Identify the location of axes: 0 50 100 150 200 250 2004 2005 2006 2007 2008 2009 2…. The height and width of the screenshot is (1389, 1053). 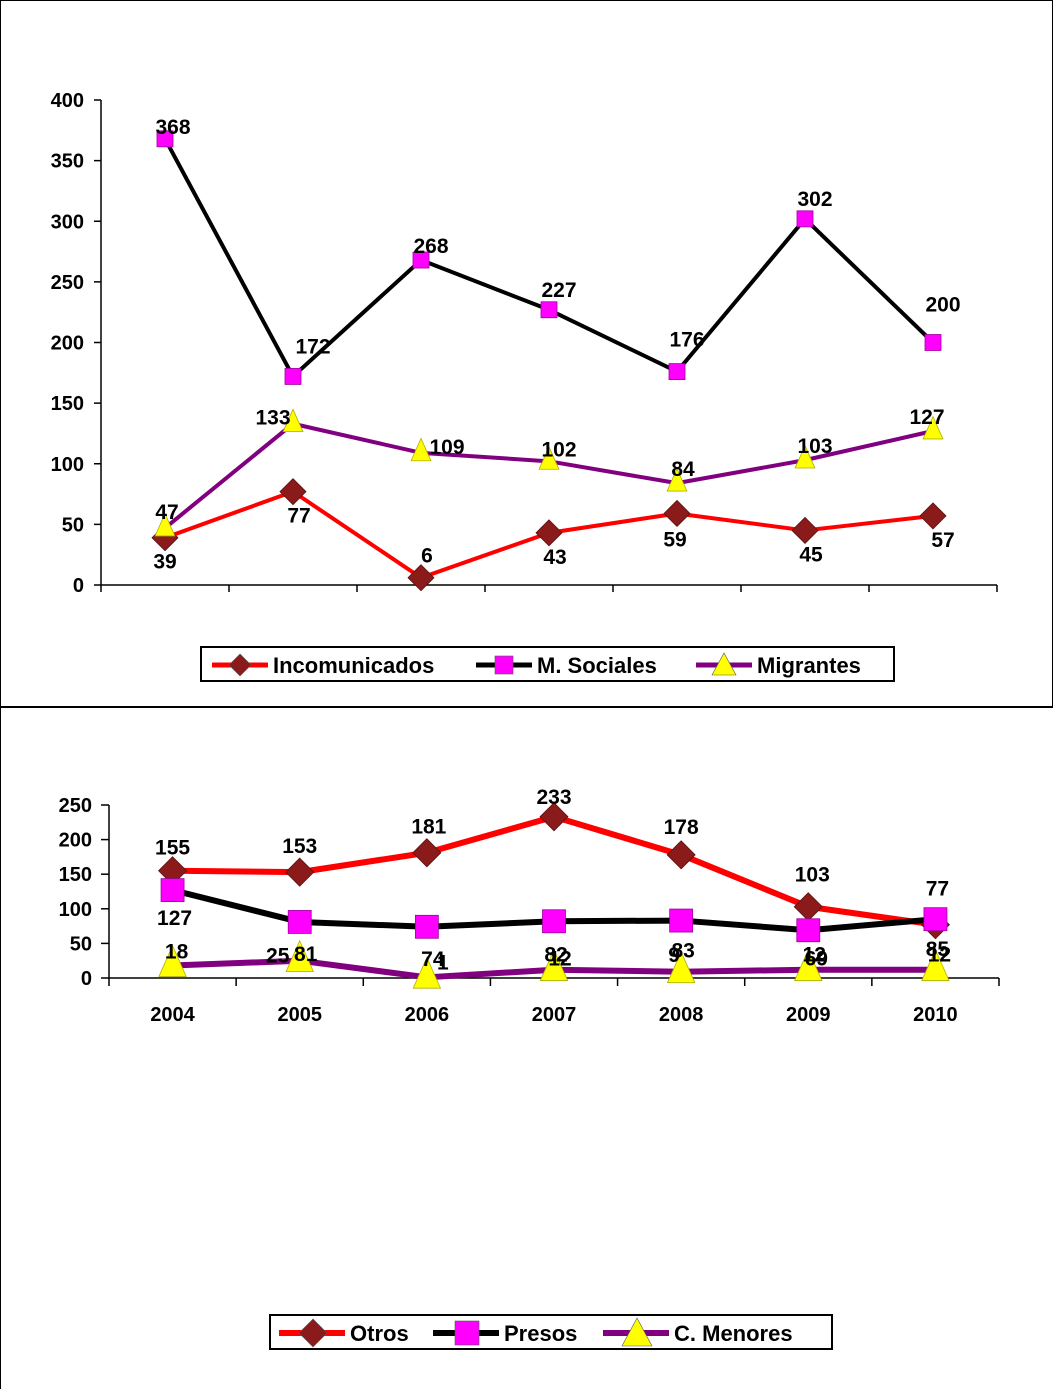
(529, 910).